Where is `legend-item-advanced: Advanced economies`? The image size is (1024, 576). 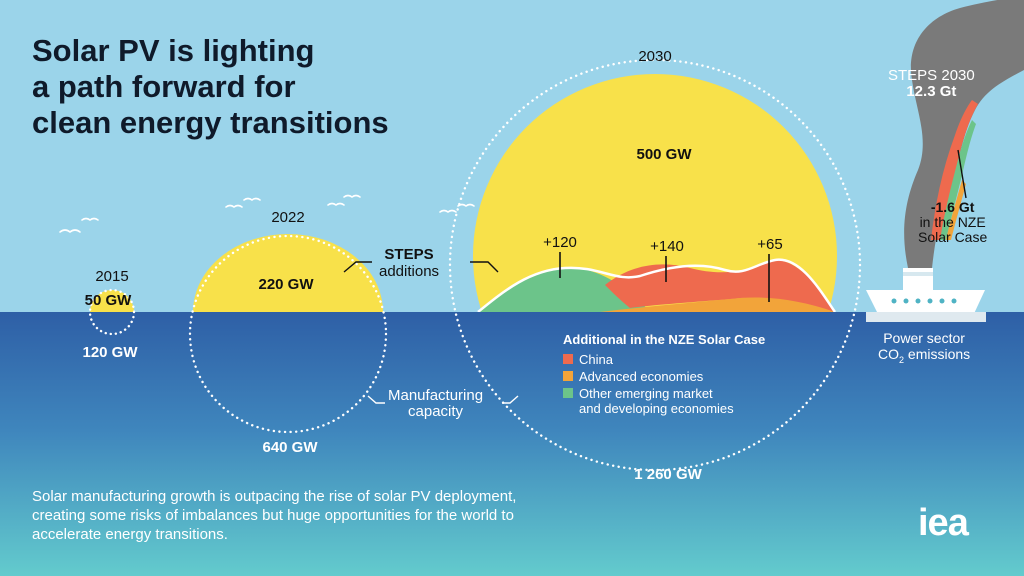
legend-item-advanced: Advanced economies is located at coordinates (664, 376).